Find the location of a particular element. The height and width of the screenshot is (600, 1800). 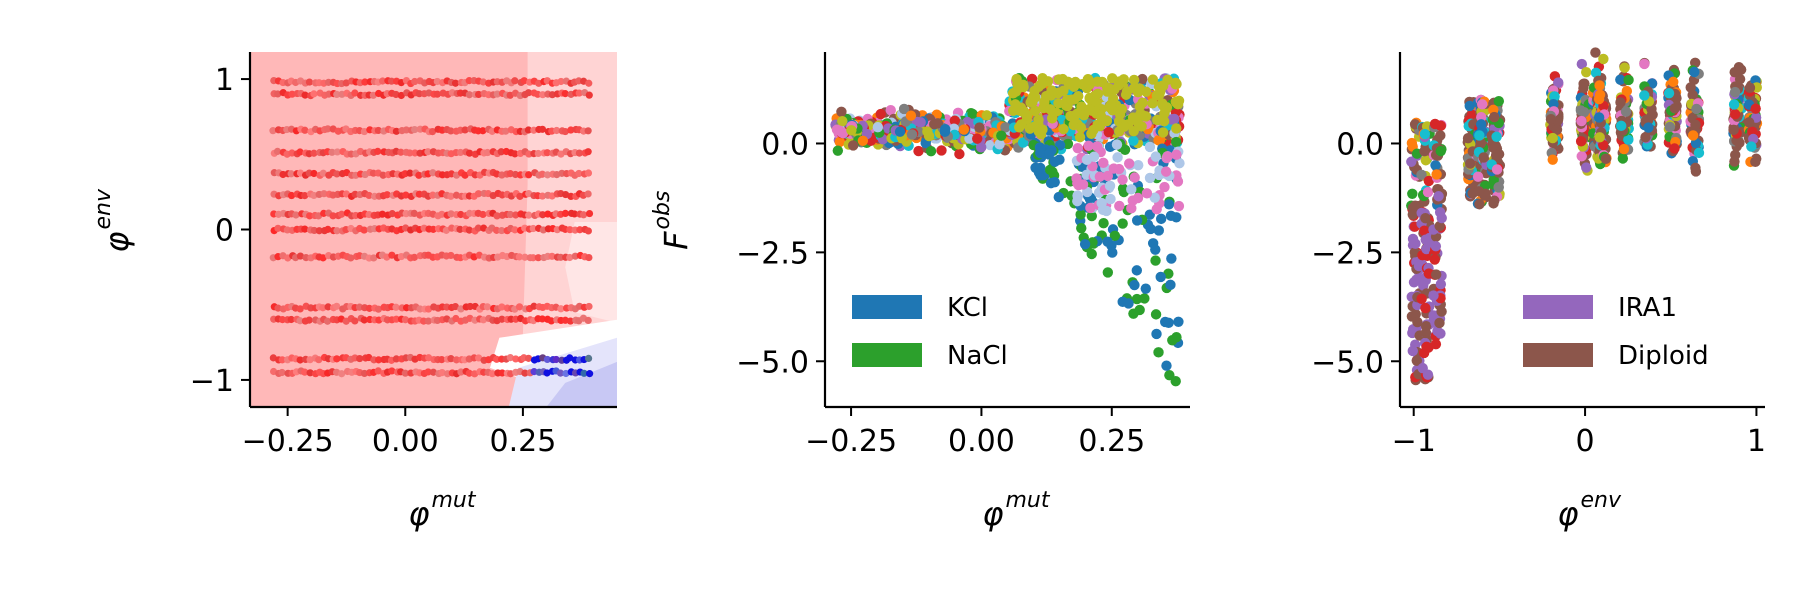

y-axis-label-group: φ env is located at coordinates (113, 220).